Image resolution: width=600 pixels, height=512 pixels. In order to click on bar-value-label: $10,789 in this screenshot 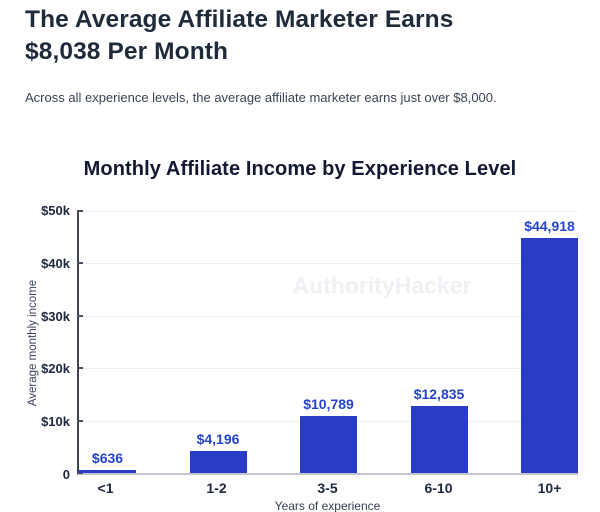, I will do `click(328, 404)`.